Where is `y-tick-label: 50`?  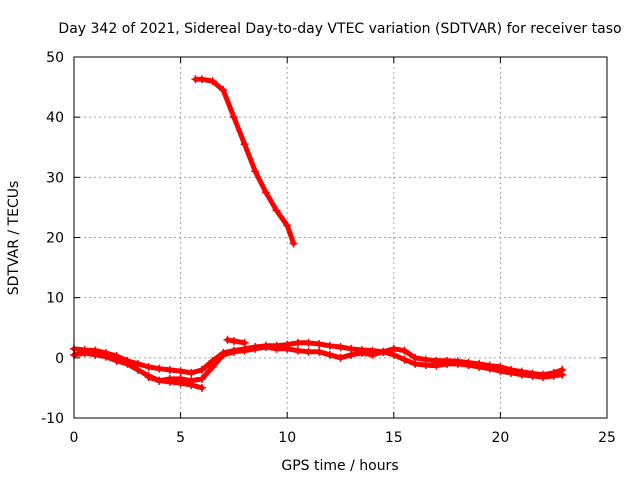 y-tick-label: 50 is located at coordinates (55, 58).